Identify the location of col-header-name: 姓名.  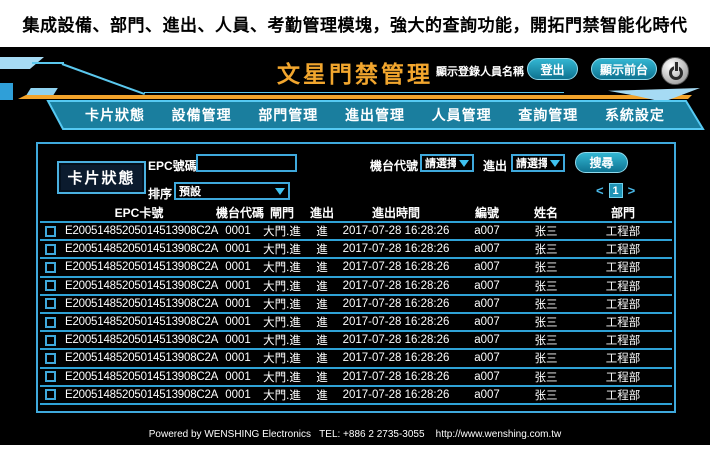
(545, 213).